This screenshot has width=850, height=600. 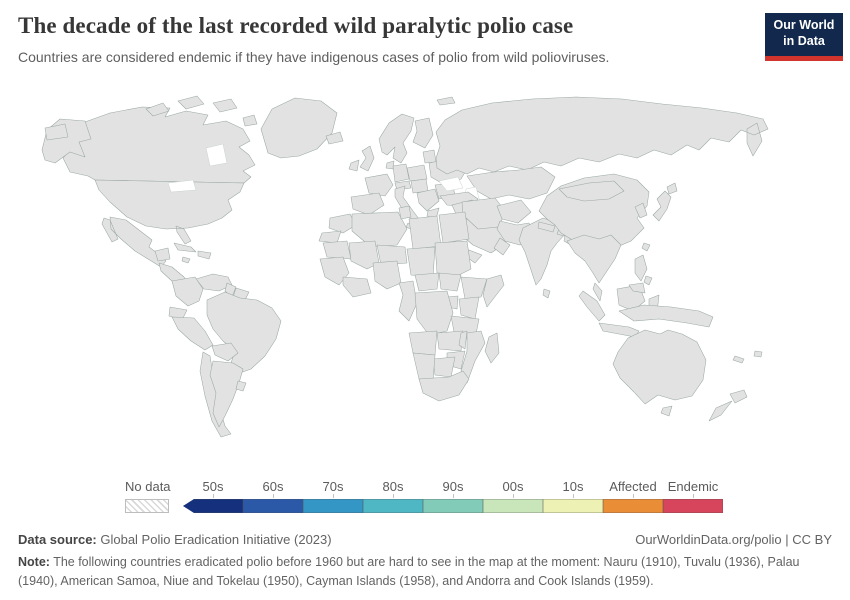 I want to click on country-nepal, so click(x=546, y=227).